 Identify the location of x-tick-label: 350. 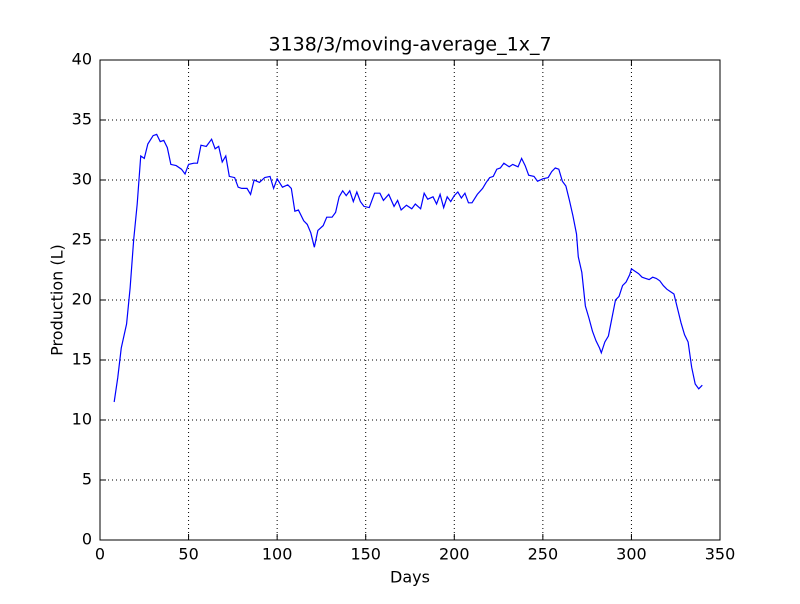
(720, 554).